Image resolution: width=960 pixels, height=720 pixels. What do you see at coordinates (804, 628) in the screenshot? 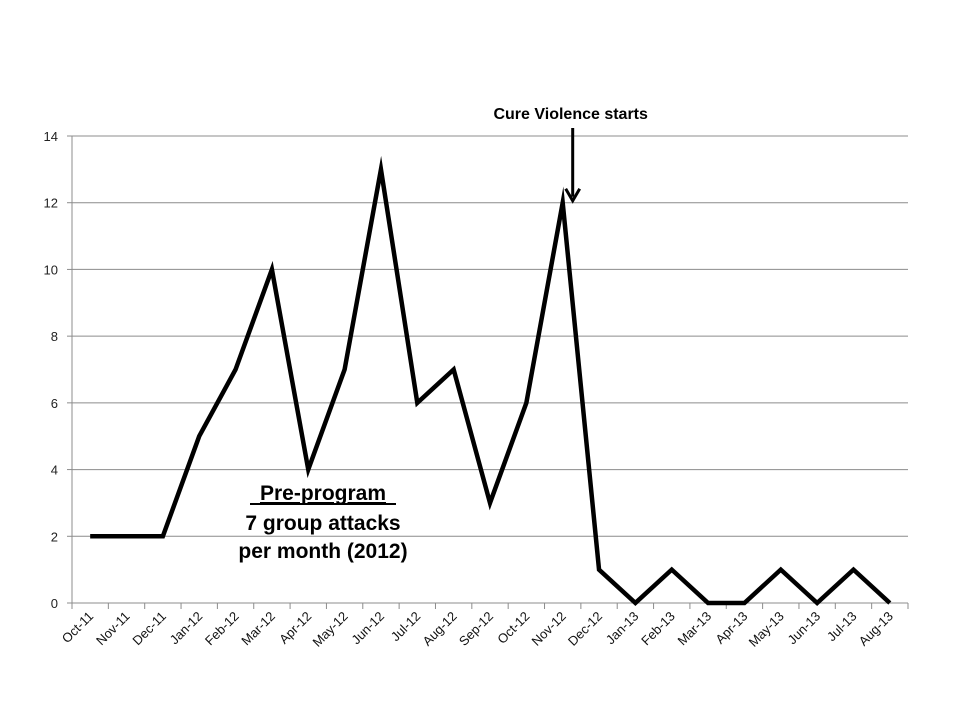
I see `x-tick-label: Jun-13` at bounding box center [804, 628].